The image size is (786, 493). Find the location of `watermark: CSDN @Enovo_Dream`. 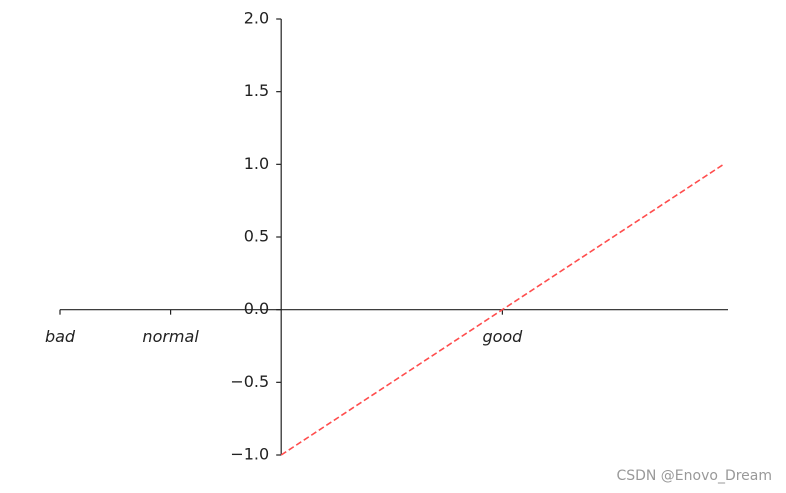

watermark: CSDN @Enovo_Dream is located at coordinates (694, 476).